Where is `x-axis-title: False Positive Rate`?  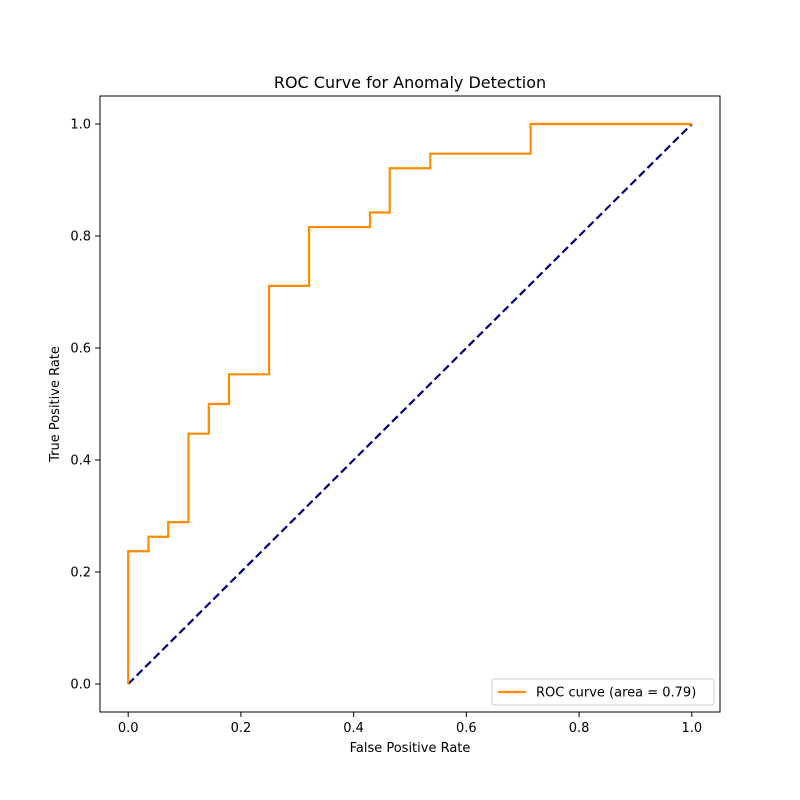 x-axis-title: False Positive Rate is located at coordinates (410, 748).